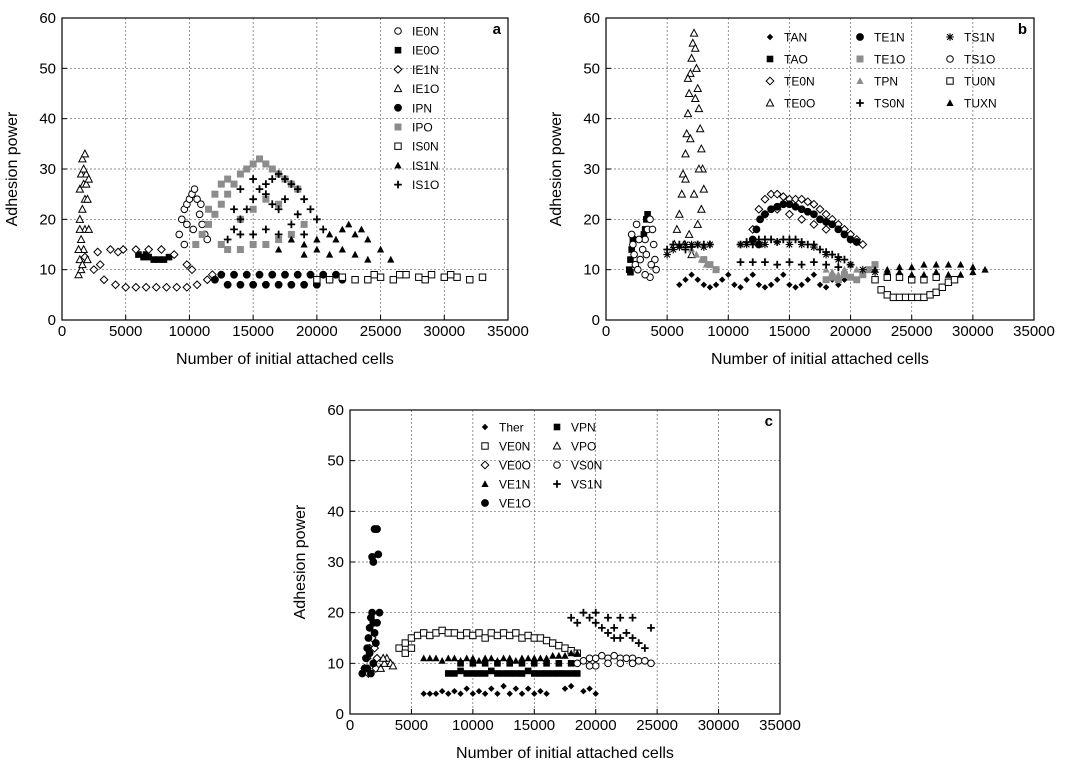 The height and width of the screenshot is (762, 1071). Describe the element at coordinates (950, 37) in the screenshot. I see `panel-b-legend-marker-ts1n` at that location.